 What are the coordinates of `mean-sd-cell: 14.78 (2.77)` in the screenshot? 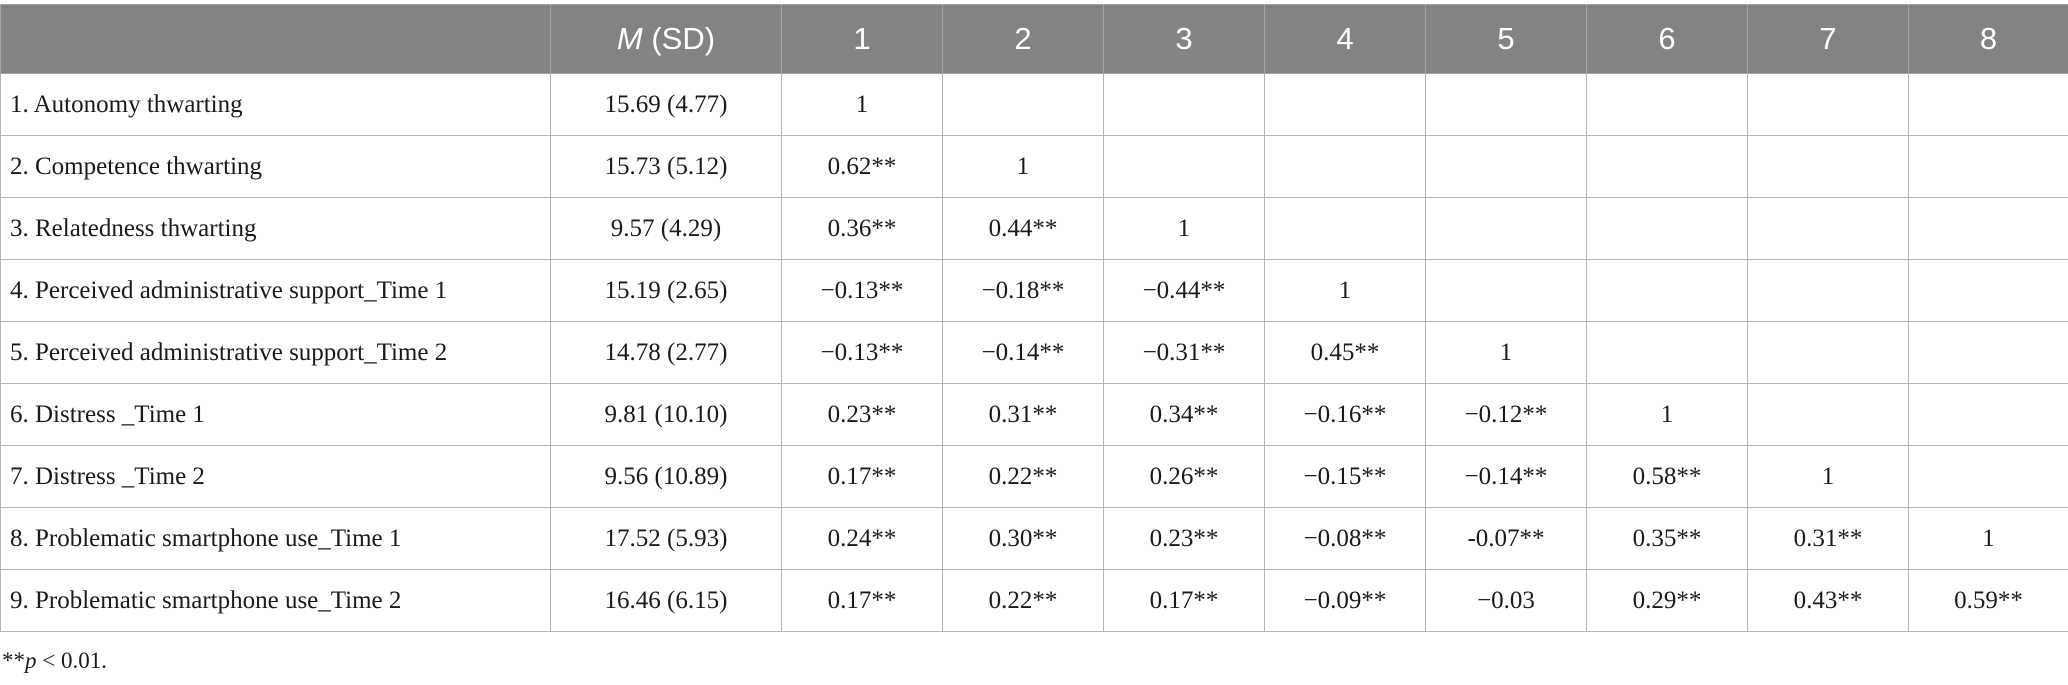 It's located at (666, 352).